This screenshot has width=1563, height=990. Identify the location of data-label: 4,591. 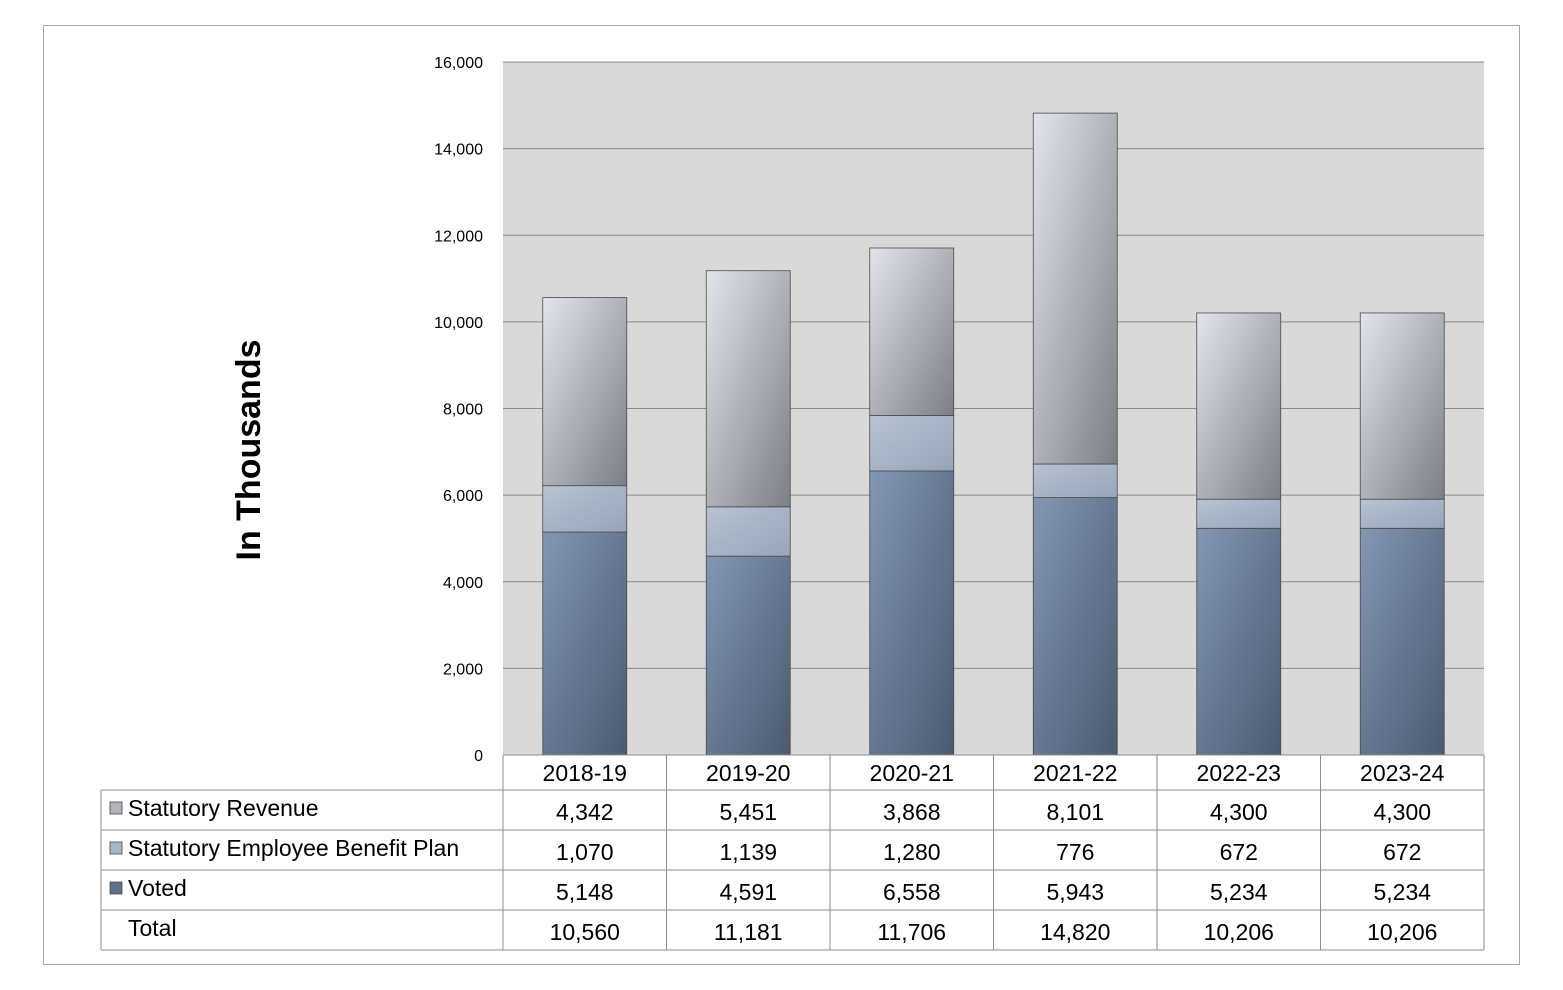
(748, 892).